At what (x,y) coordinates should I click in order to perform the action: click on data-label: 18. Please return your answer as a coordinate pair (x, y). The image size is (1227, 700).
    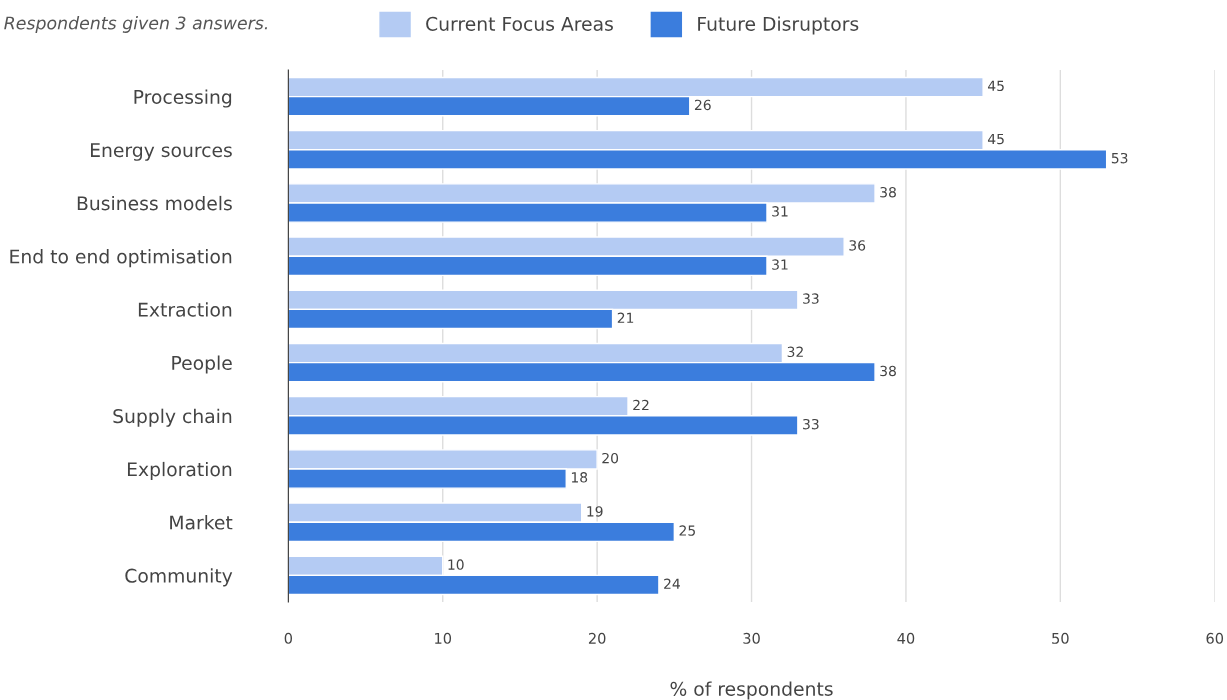
    Looking at the image, I should click on (579, 477).